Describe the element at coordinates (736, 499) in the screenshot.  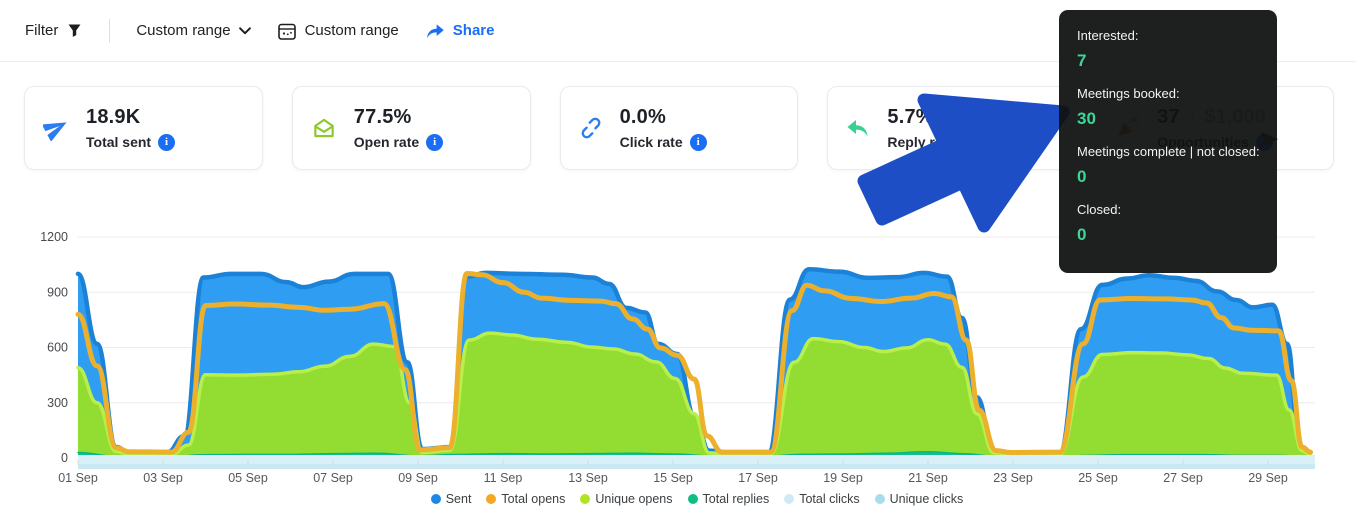
I see `legend-label: Total replies` at that location.